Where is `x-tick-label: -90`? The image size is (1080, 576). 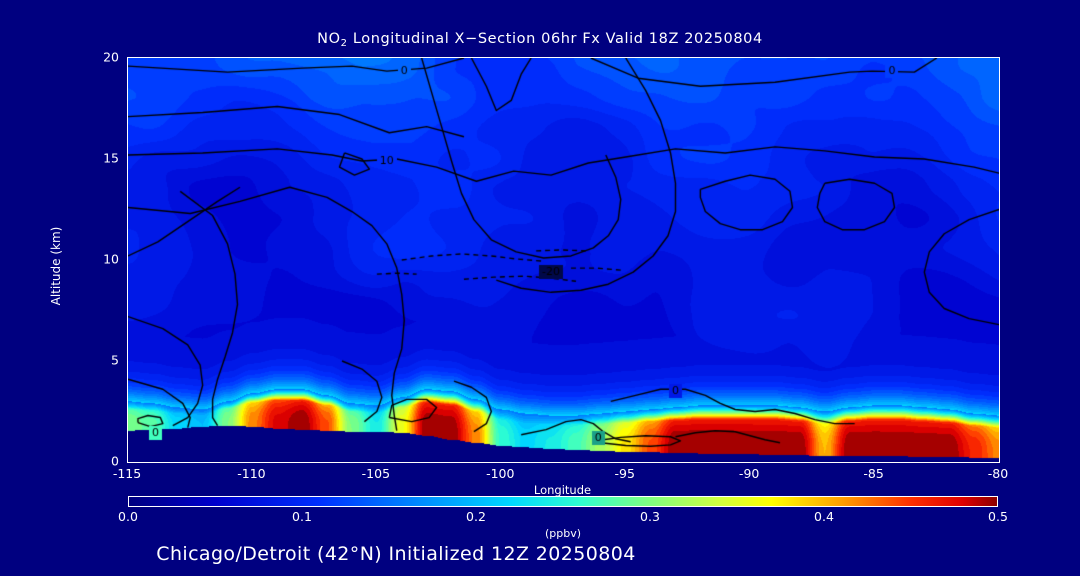
x-tick-label: -90 is located at coordinates (749, 473).